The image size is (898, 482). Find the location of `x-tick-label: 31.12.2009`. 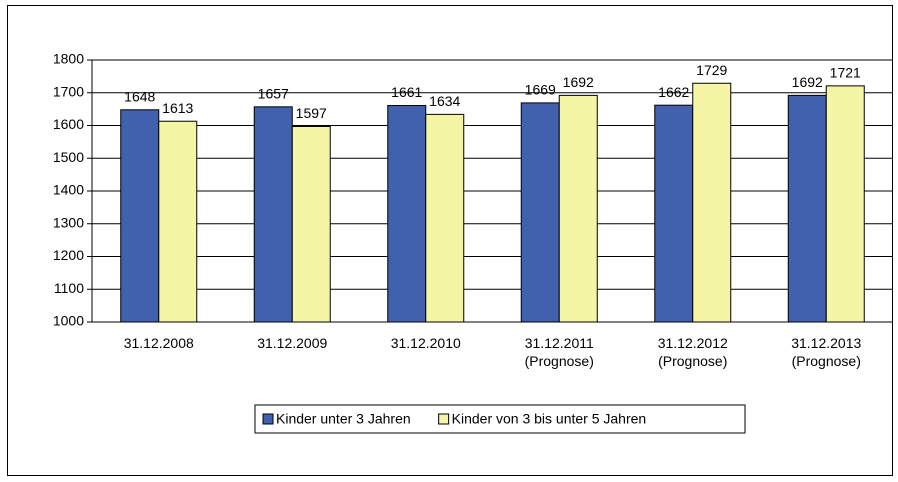

x-tick-label: 31.12.2009 is located at coordinates (292, 343).